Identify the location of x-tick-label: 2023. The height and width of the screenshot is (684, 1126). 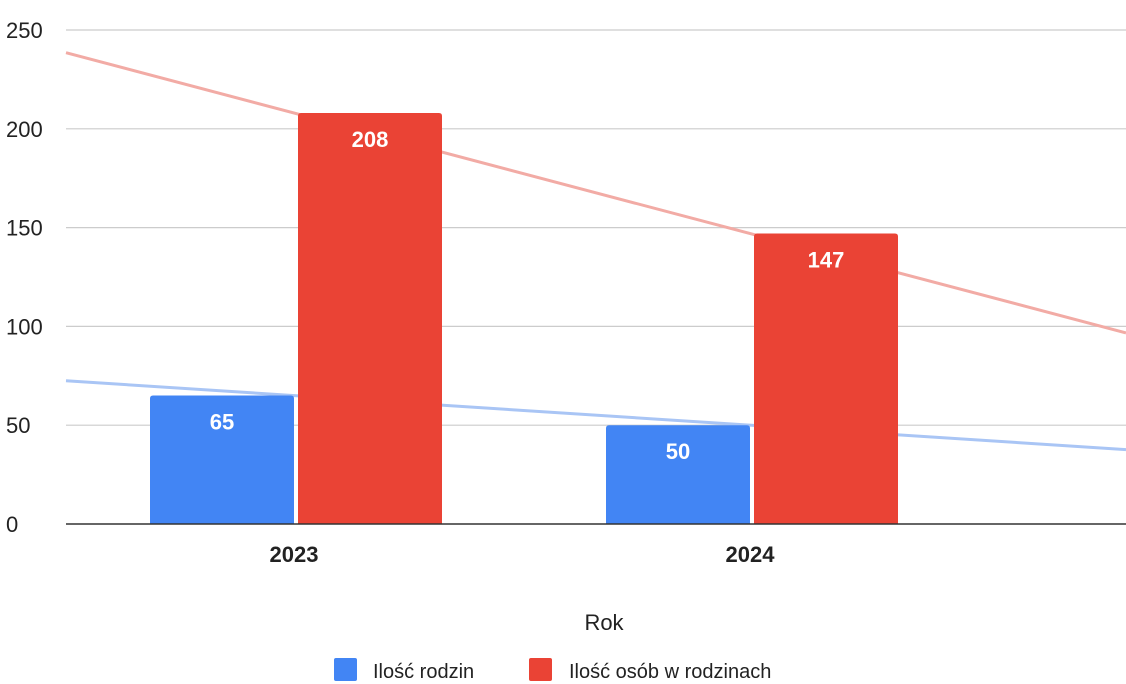
(294, 554).